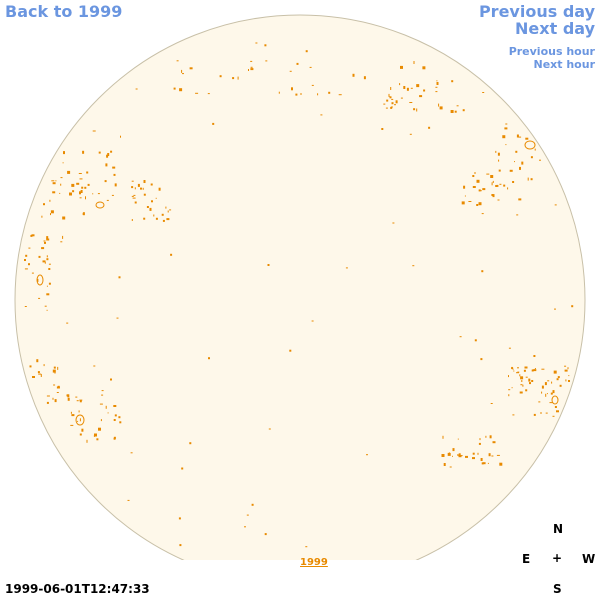 The width and height of the screenshot is (600, 600). I want to click on next-hour-link: Next hour, so click(564, 64).